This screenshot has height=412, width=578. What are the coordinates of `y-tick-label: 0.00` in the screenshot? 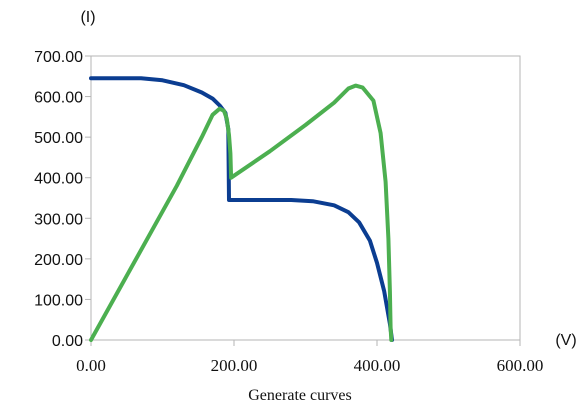 It's located at (67, 341).